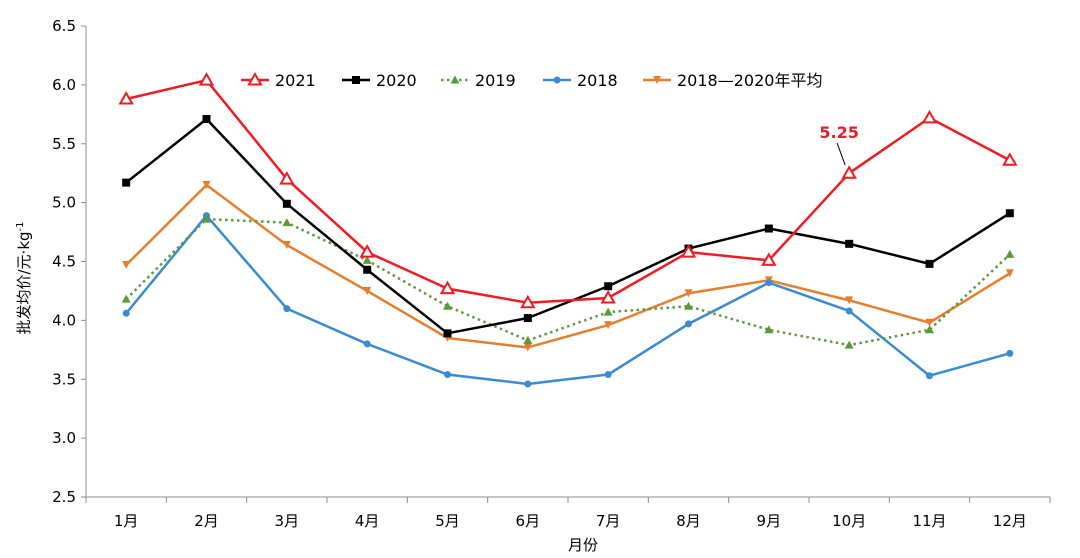 This screenshot has height=558, width=1080. What do you see at coordinates (1010, 521) in the screenshot?
I see `x-tick-label: 12月` at bounding box center [1010, 521].